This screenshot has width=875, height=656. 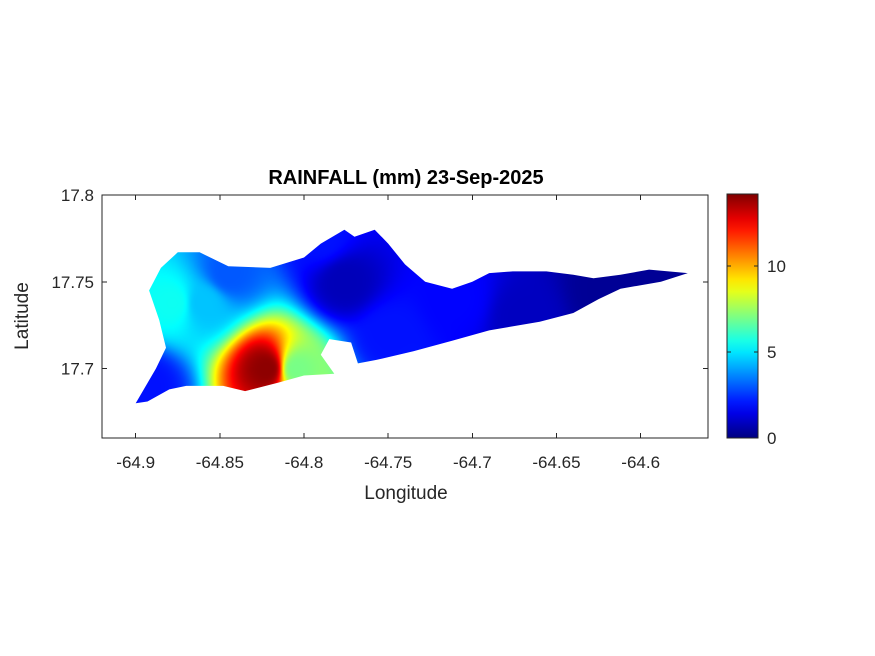 What do you see at coordinates (22, 316) in the screenshot?
I see `y-axis-label: Latitude` at bounding box center [22, 316].